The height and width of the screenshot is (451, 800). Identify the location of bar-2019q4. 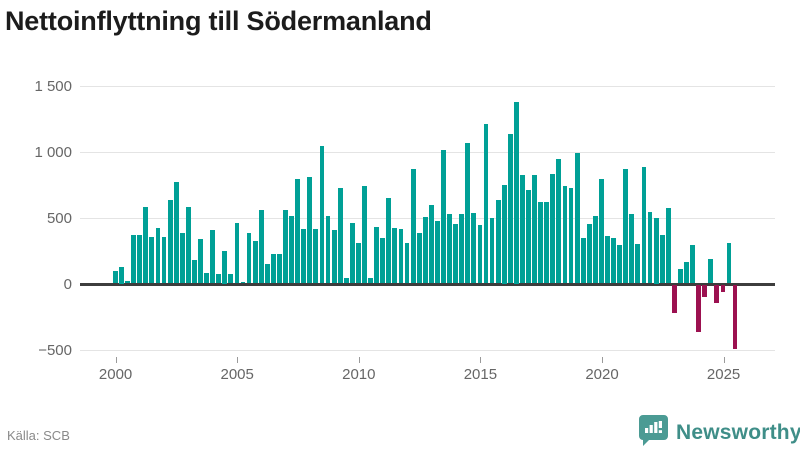
(595, 250).